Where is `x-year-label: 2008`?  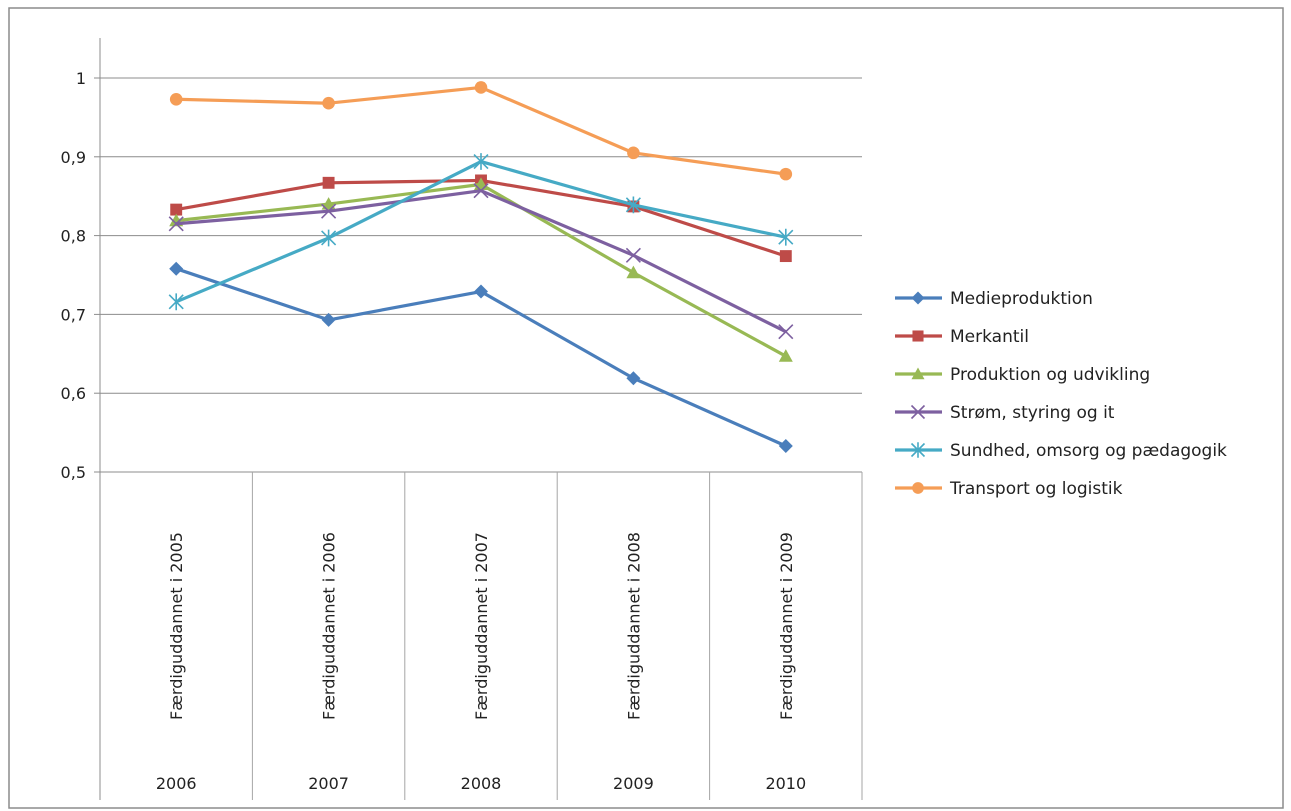 x-year-label: 2008 is located at coordinates (481, 783).